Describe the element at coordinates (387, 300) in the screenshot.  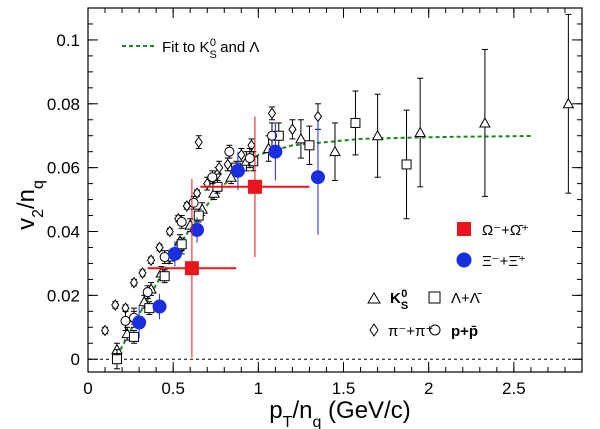
I see `legend-k0-entry: KS0` at that location.